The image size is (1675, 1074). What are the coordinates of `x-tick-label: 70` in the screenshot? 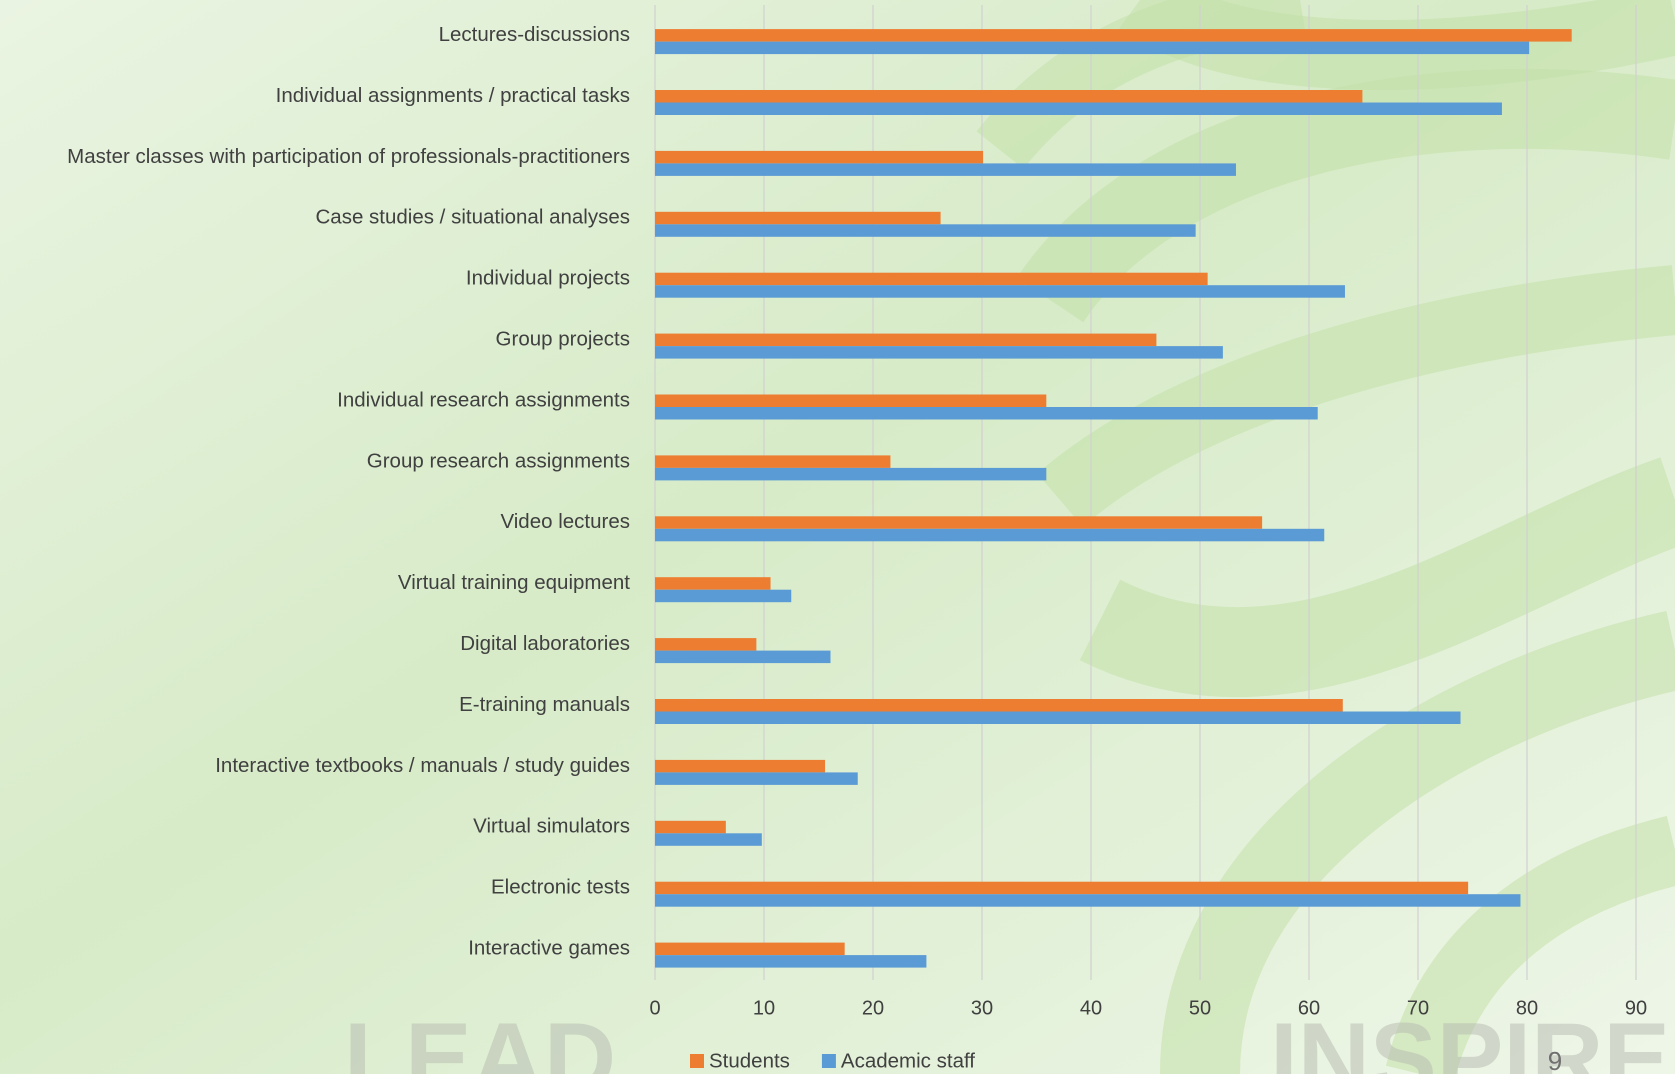 It's located at (1418, 1008).